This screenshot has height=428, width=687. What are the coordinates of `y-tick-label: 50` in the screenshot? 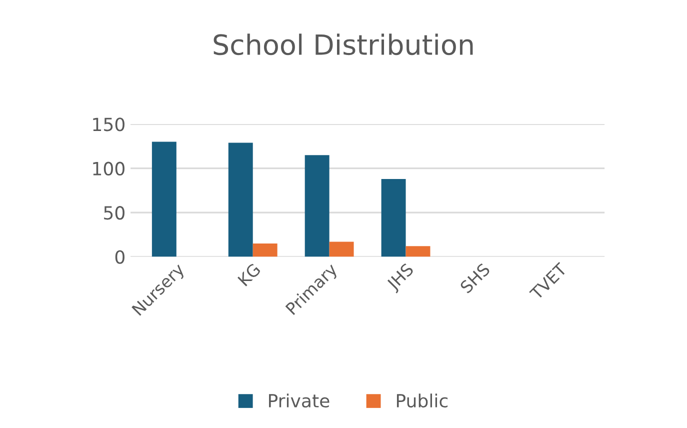 It's located at (114, 213).